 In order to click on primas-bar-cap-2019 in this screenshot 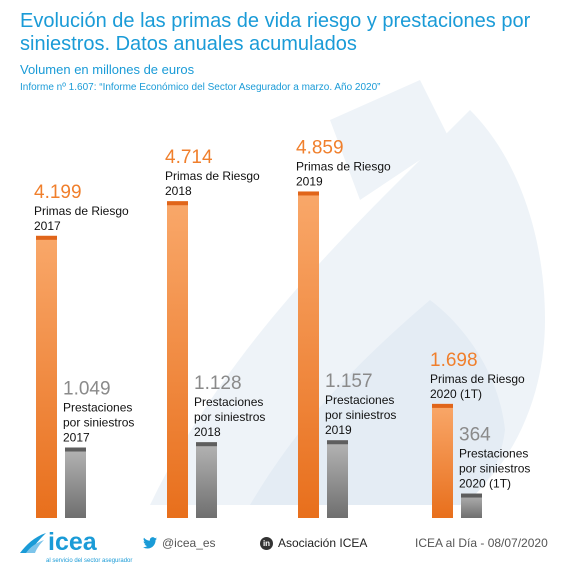, I will do `click(308, 193)`.